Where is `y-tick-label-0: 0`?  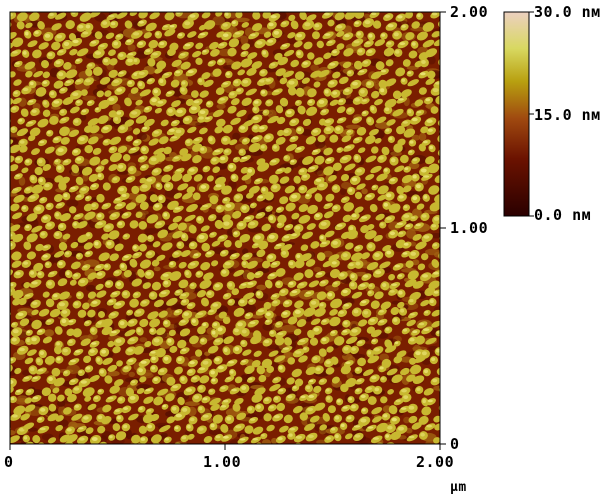 y-tick-label-0: 0 is located at coordinates (455, 444).